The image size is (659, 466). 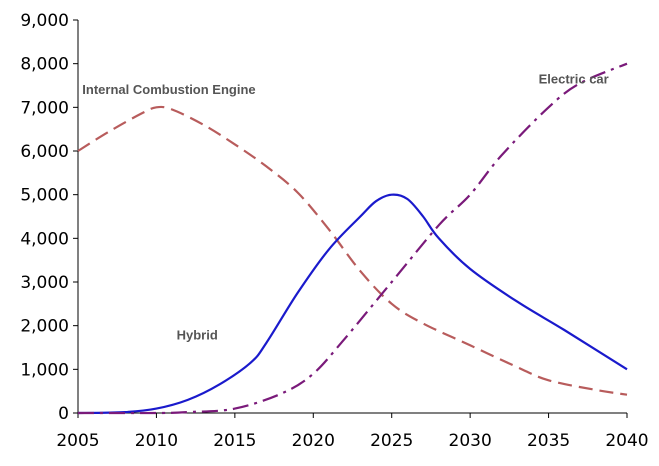 What do you see at coordinates (44, 327) in the screenshot?
I see `y-tick-label: 2,000` at bounding box center [44, 327].